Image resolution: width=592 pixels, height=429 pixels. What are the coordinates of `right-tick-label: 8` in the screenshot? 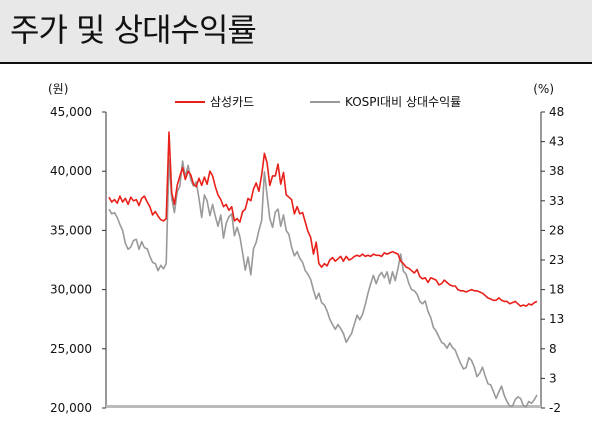 It's located at (553, 349).